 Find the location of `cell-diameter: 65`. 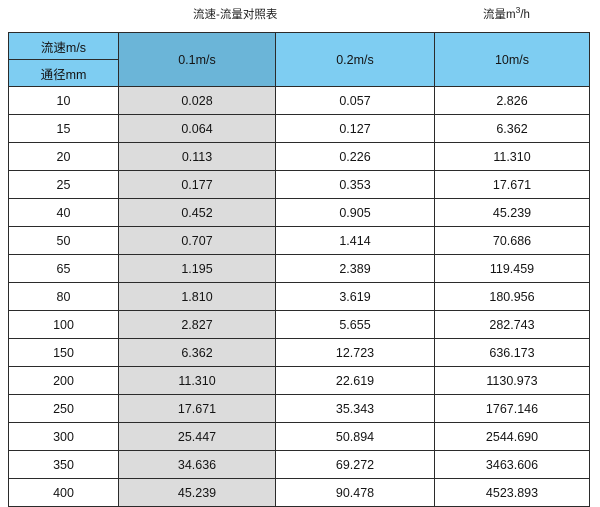

cell-diameter: 65 is located at coordinates (63, 268).